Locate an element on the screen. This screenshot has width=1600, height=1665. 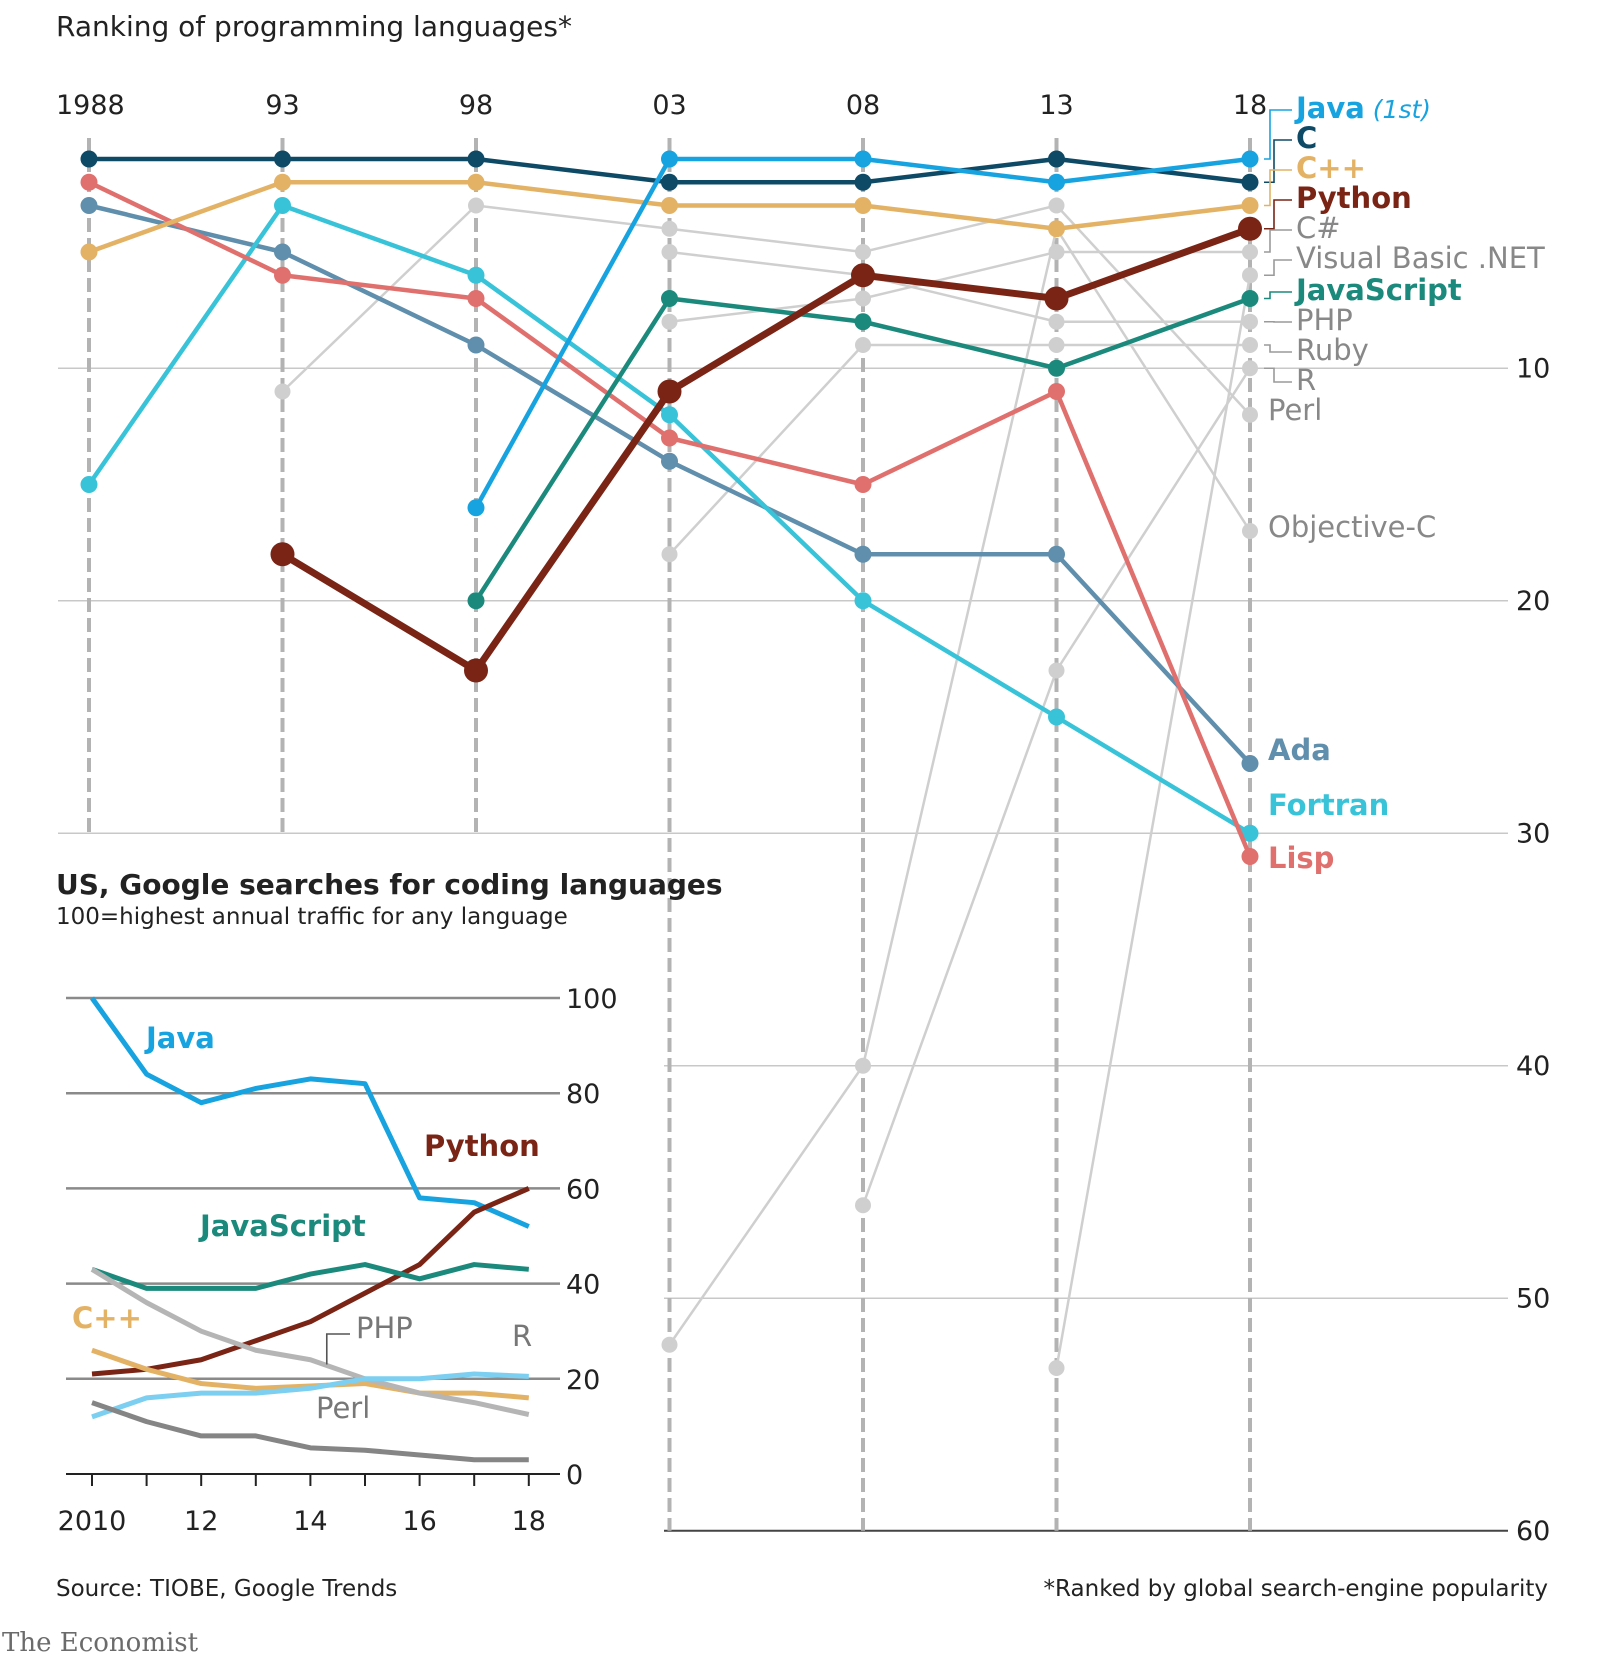
chart-title: Ranking of programming languages* is located at coordinates (314, 26).